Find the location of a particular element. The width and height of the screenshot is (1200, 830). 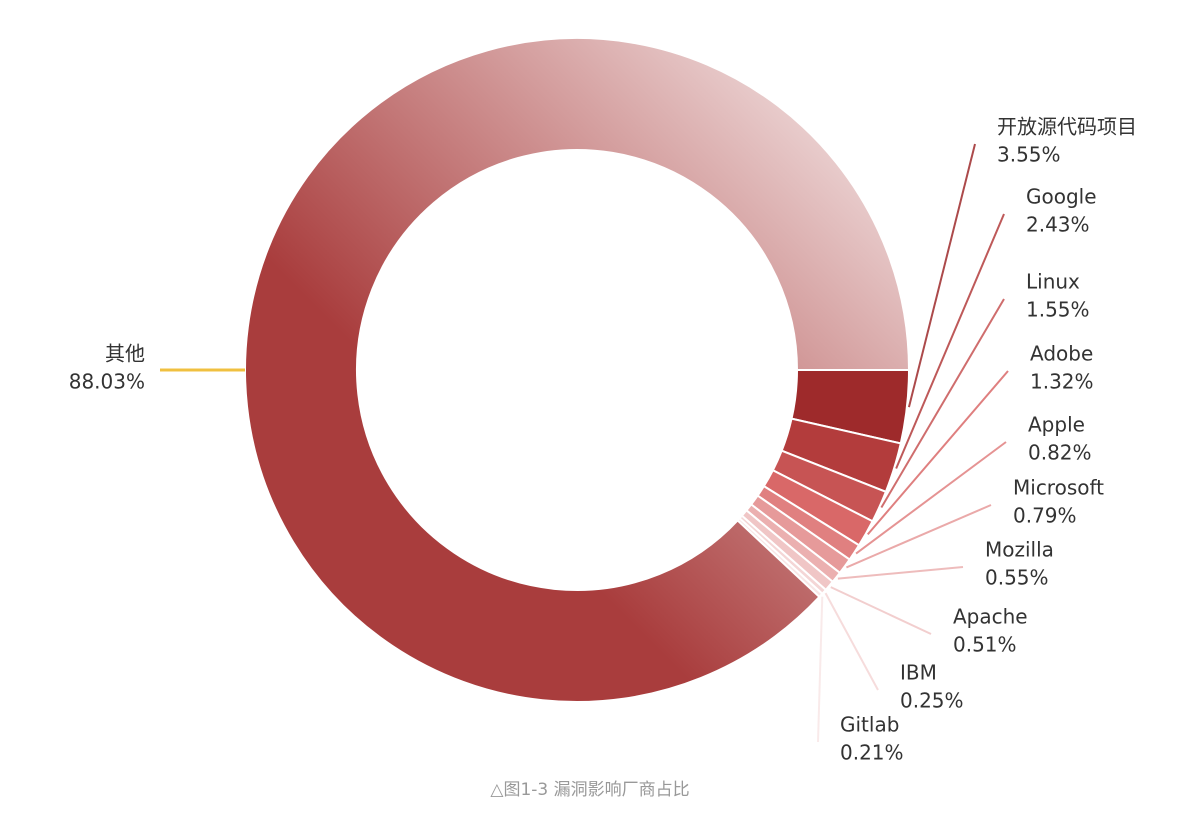

slice-label: Apple is located at coordinates (1056, 425).